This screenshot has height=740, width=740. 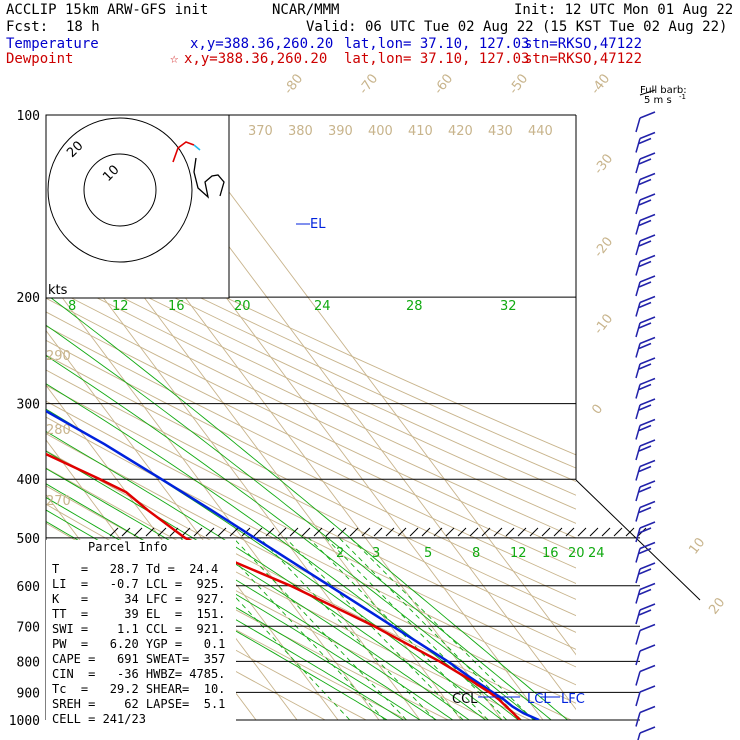 What do you see at coordinates (139, 629) in the screenshot?
I see `parcel-row: SWI = 1.1 CCL = 921.` at bounding box center [139, 629].